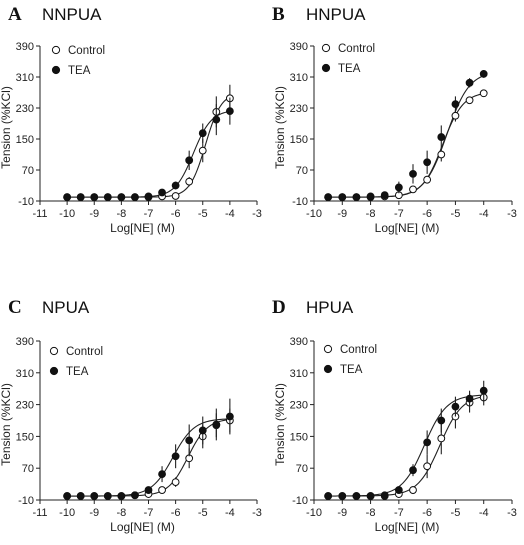 This screenshot has width=524, height=545. What do you see at coordinates (330, 307) in the screenshot?
I see `panel-title: HPUA` at bounding box center [330, 307].